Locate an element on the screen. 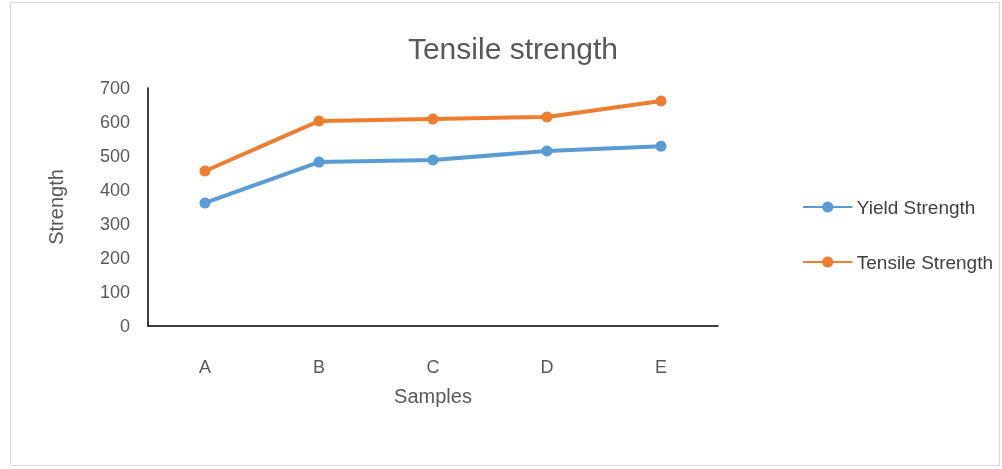  y-tick-label: 200 is located at coordinates (114, 258).